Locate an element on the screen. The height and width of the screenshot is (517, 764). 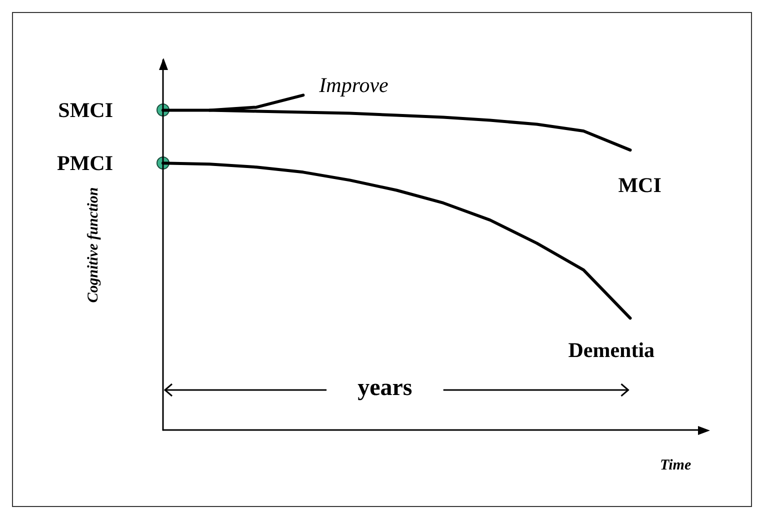
text: PMCI is located at coordinates (84, 164).